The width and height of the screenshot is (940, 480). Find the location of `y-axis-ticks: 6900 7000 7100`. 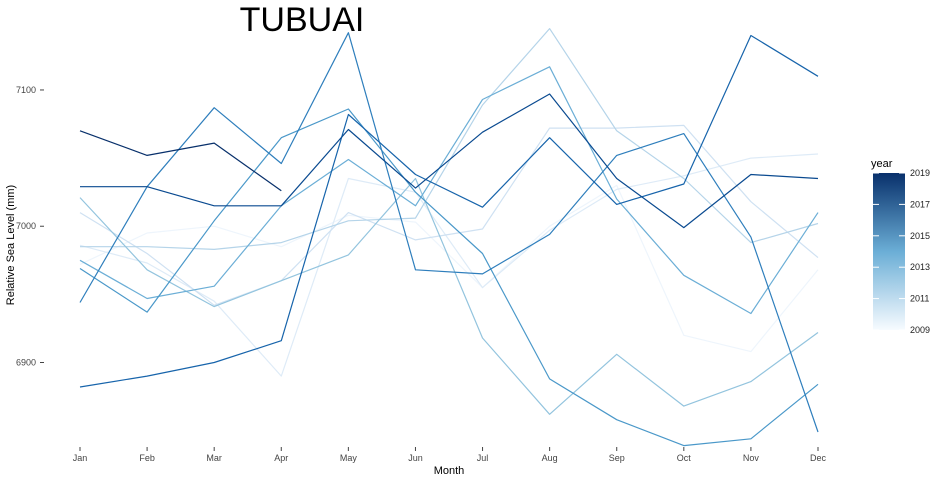

y-axis-ticks: 6900 7000 7100 is located at coordinates (30, 226).